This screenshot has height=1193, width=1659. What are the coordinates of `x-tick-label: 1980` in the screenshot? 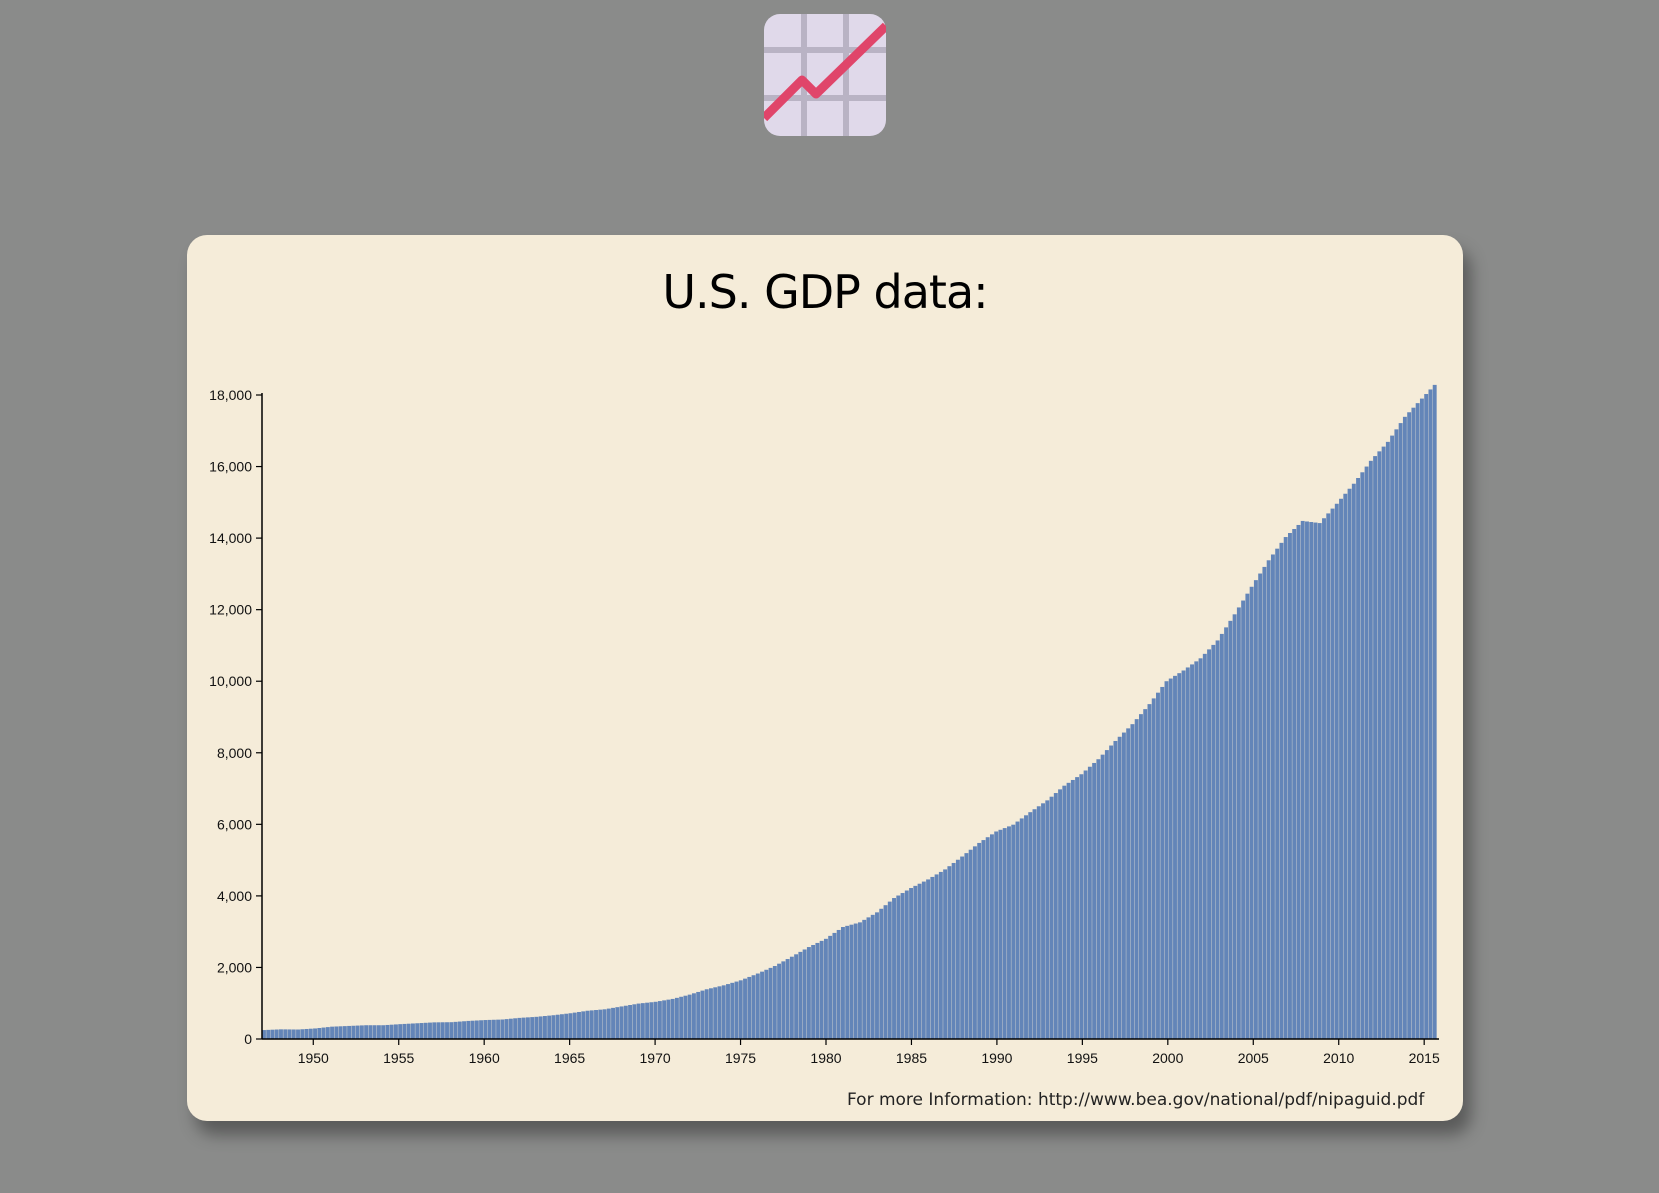 It's located at (825, 1058).